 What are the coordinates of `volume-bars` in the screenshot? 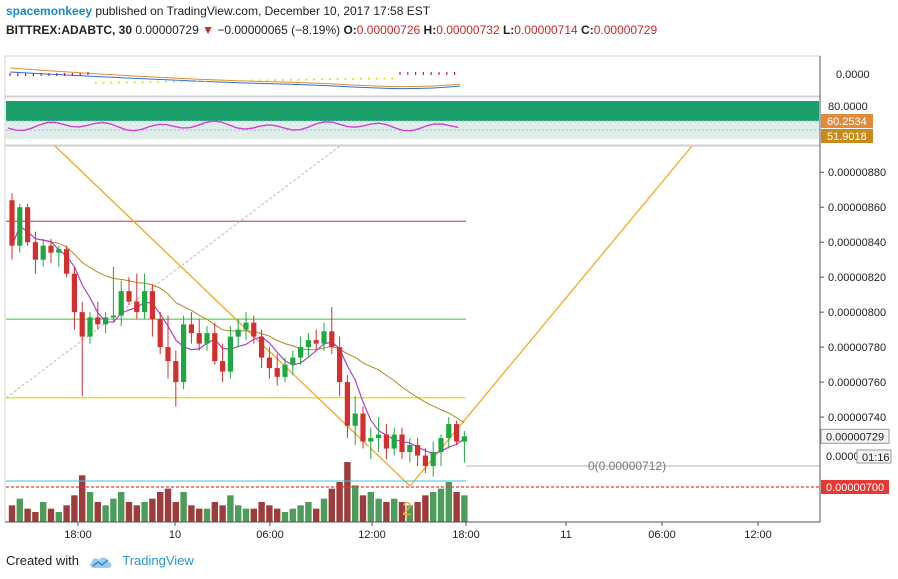 It's located at (238, 492).